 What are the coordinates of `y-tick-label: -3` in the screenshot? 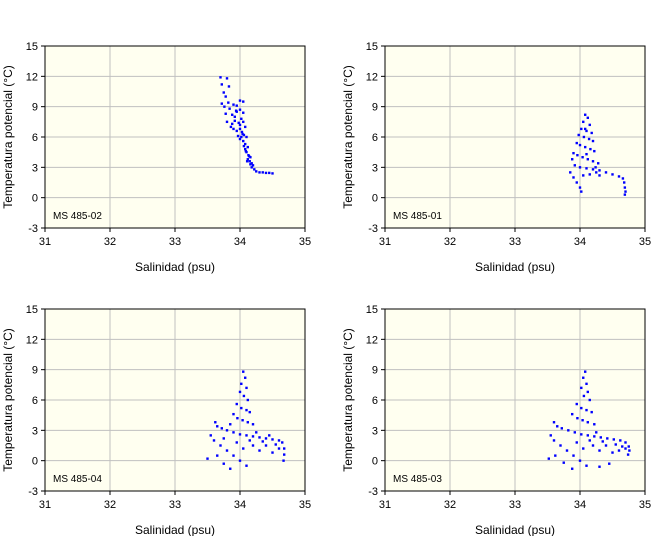 It's located at (33, 229).